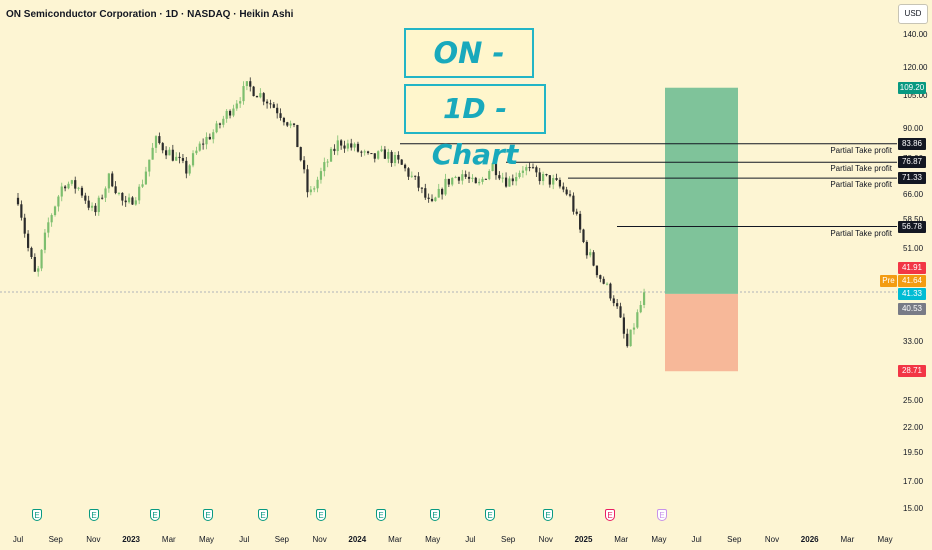 The height and width of the screenshot is (550, 932). What do you see at coordinates (913, 249) in the screenshot?
I see `y-axis-tick: 51.00` at bounding box center [913, 249].